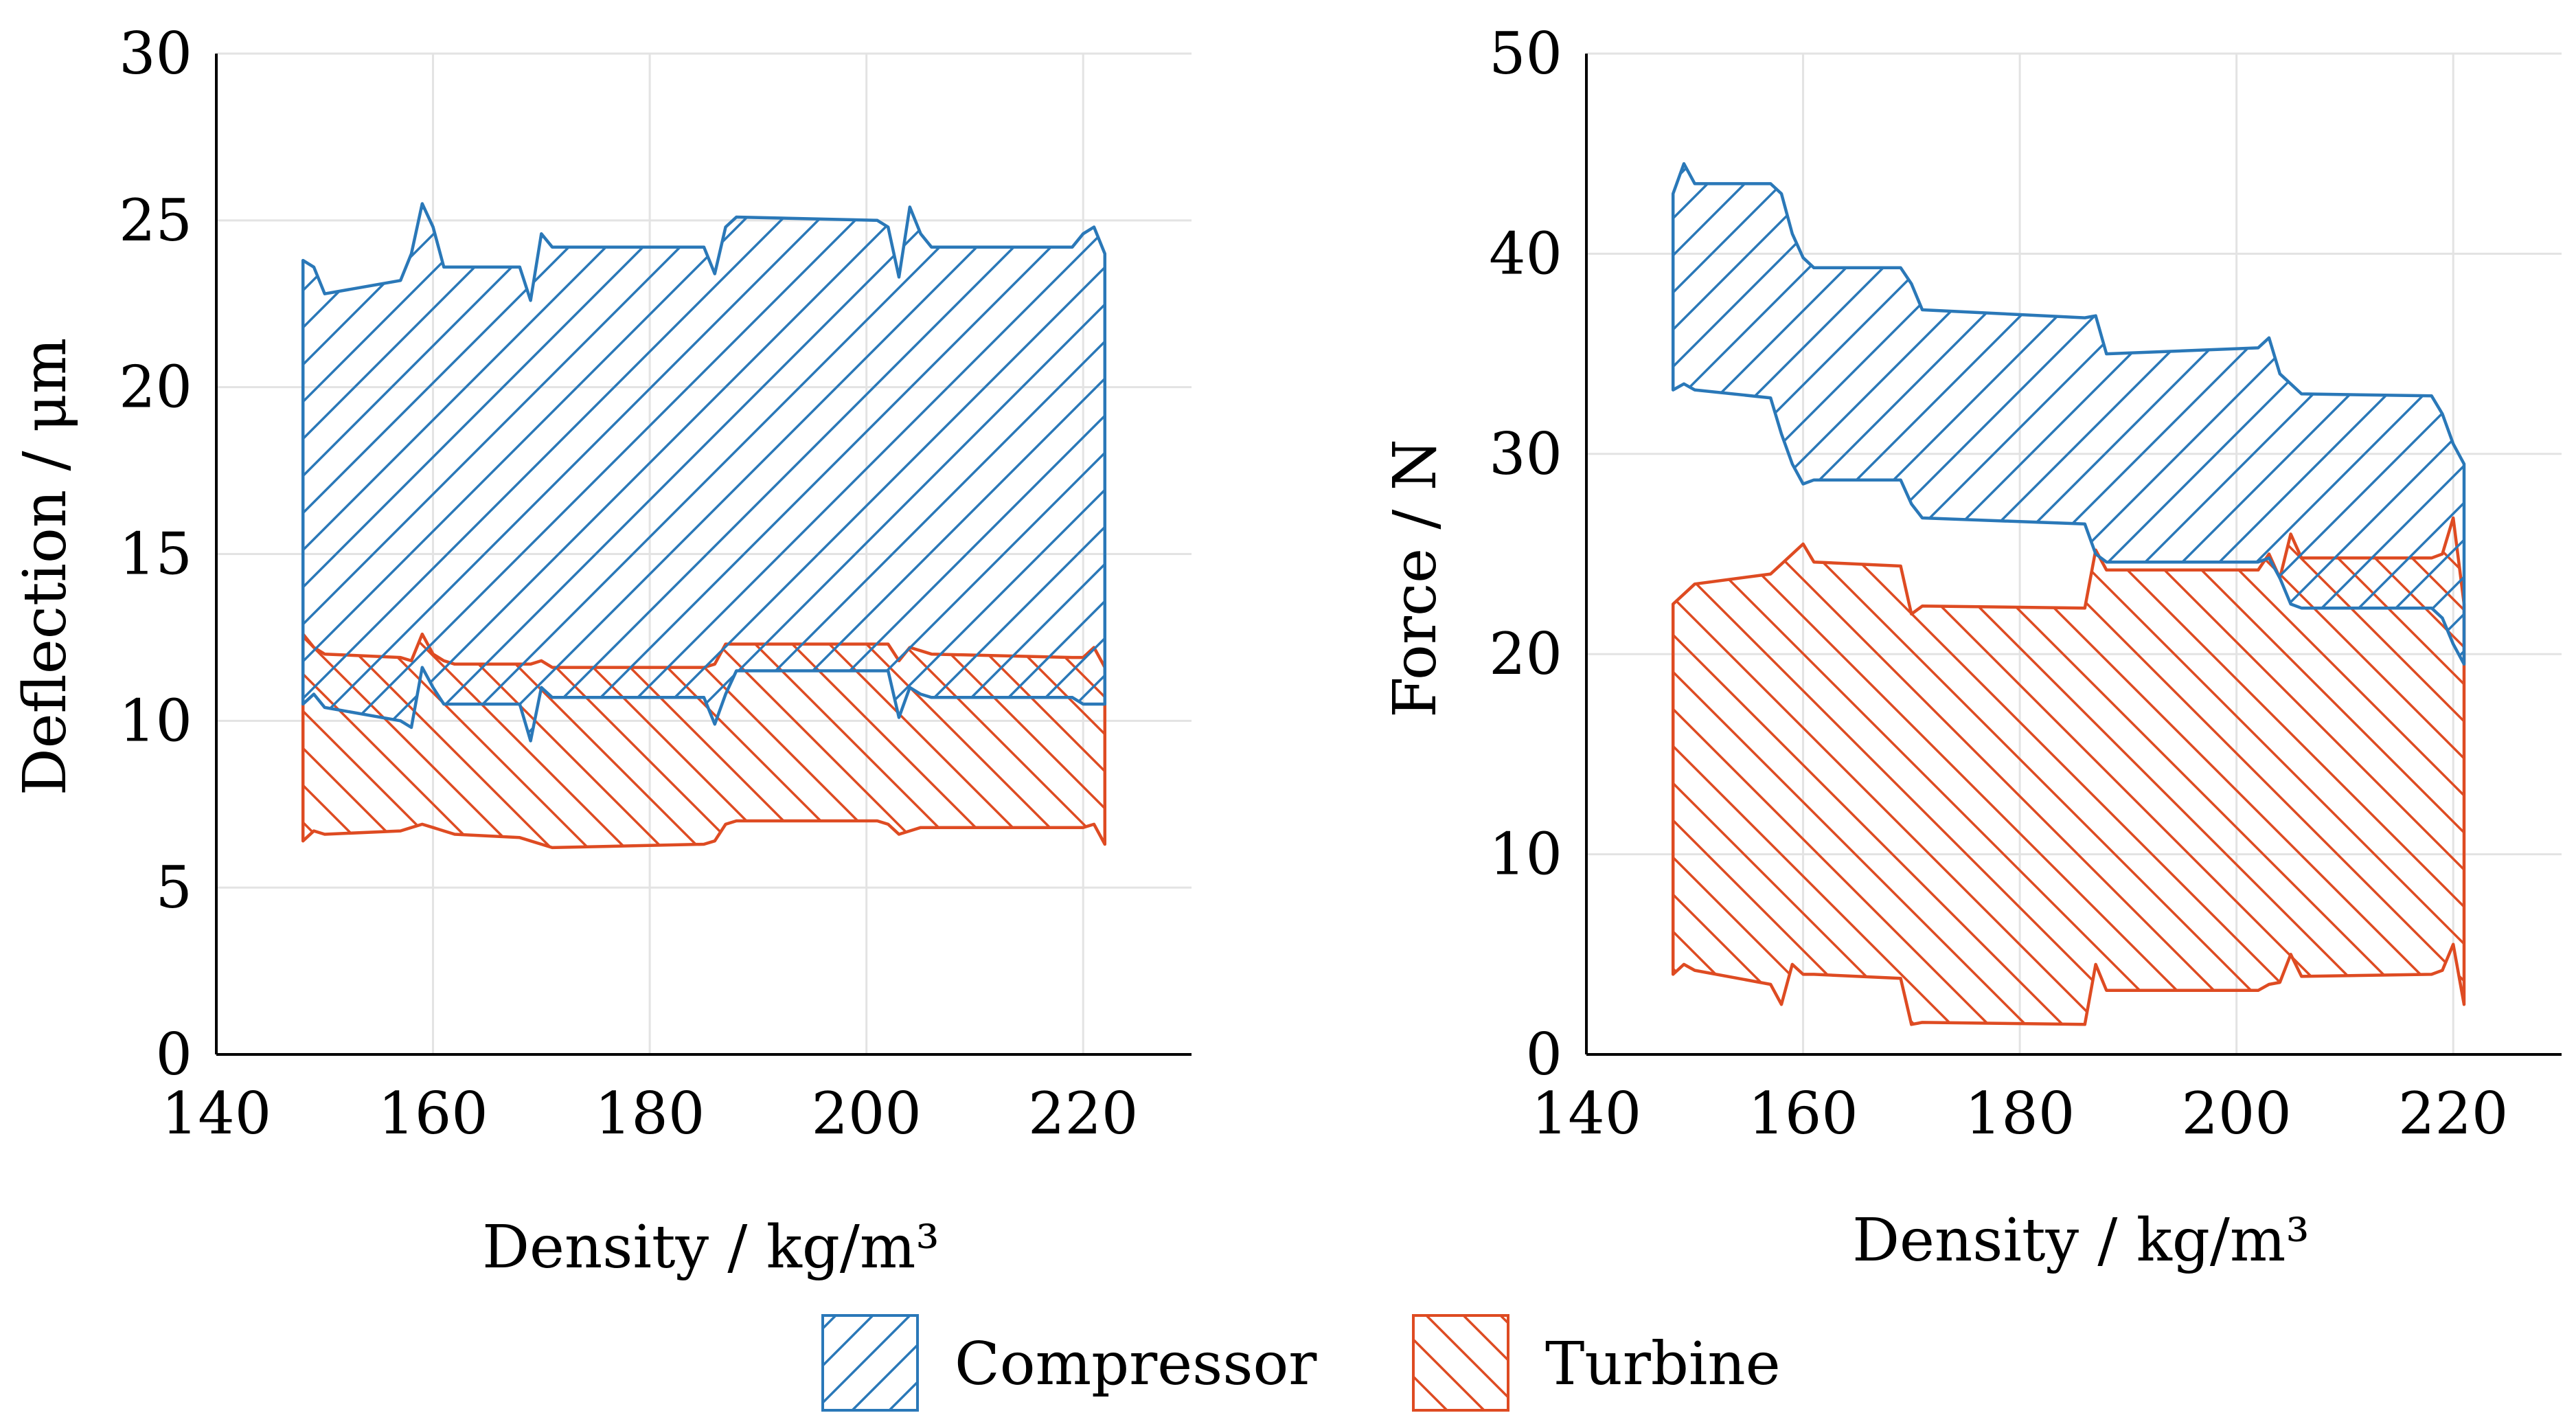  What do you see at coordinates (1663, 1364) in the screenshot?
I see `legend-turbine-label: Turbine` at bounding box center [1663, 1364].